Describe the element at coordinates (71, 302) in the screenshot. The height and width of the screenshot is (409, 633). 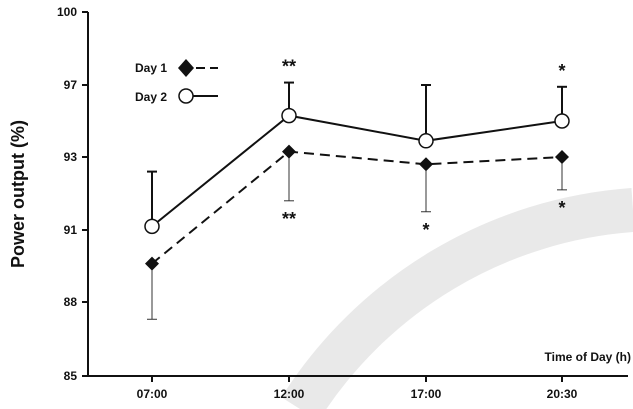
I see `y-tick-label: 88` at that location.